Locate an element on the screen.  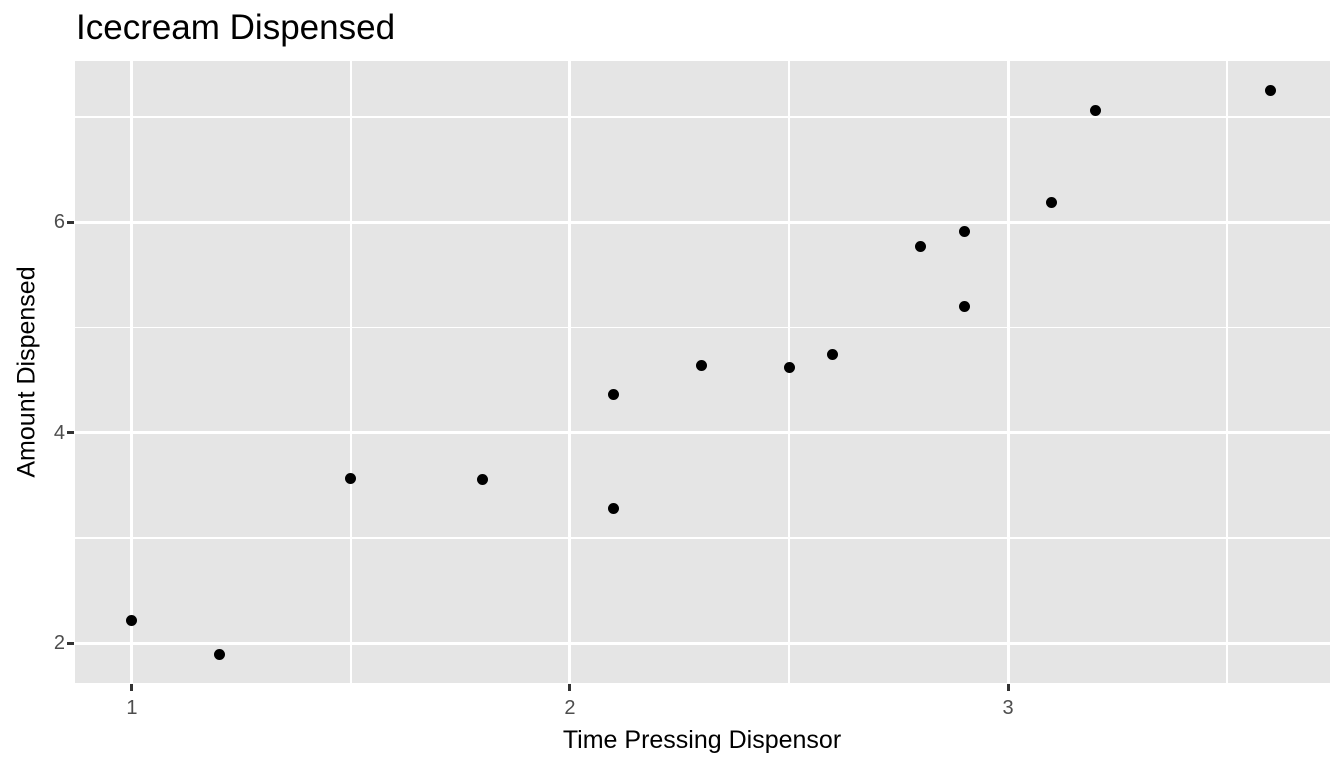
x-tick-label: 2 is located at coordinates (570, 708).